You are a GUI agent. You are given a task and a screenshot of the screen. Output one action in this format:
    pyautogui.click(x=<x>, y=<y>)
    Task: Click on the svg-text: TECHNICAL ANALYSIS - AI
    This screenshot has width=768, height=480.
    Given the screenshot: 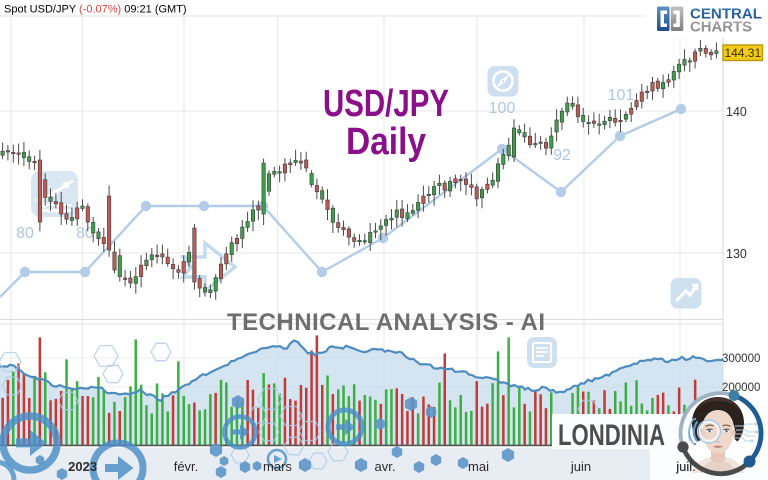 What is the action you would take?
    pyautogui.click(x=386, y=322)
    